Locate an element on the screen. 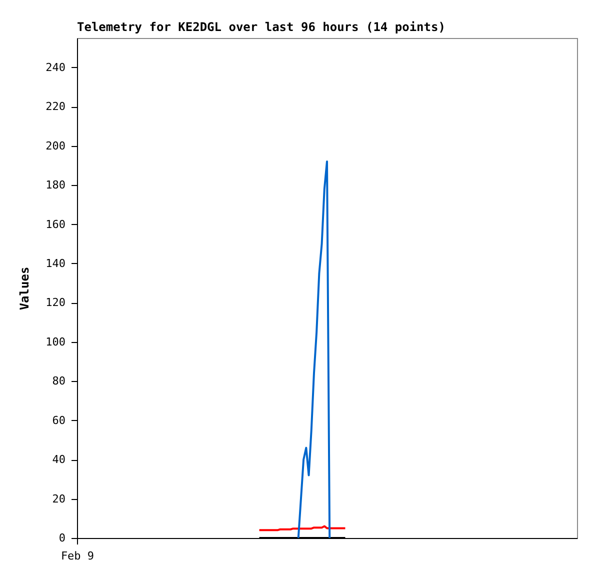 The height and width of the screenshot is (579, 597). y-tick-label: 220 is located at coordinates (56, 107).